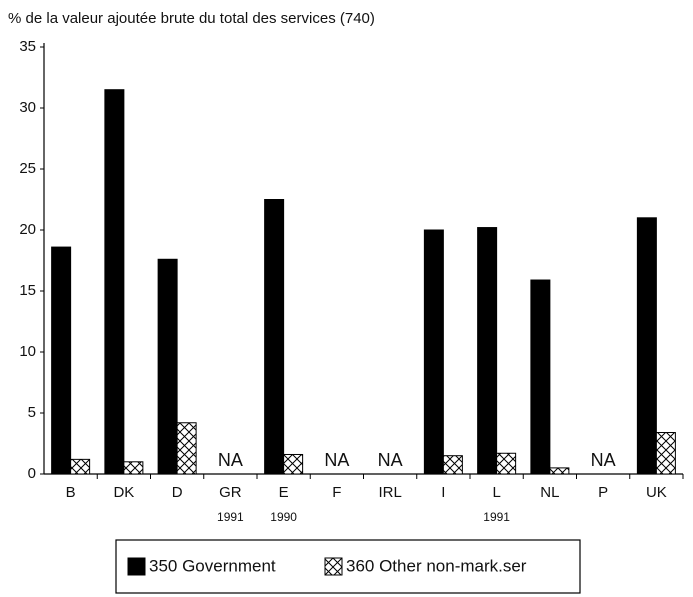  Describe the element at coordinates (123, 492) in the screenshot. I see `x-tick-label: DK` at that location.